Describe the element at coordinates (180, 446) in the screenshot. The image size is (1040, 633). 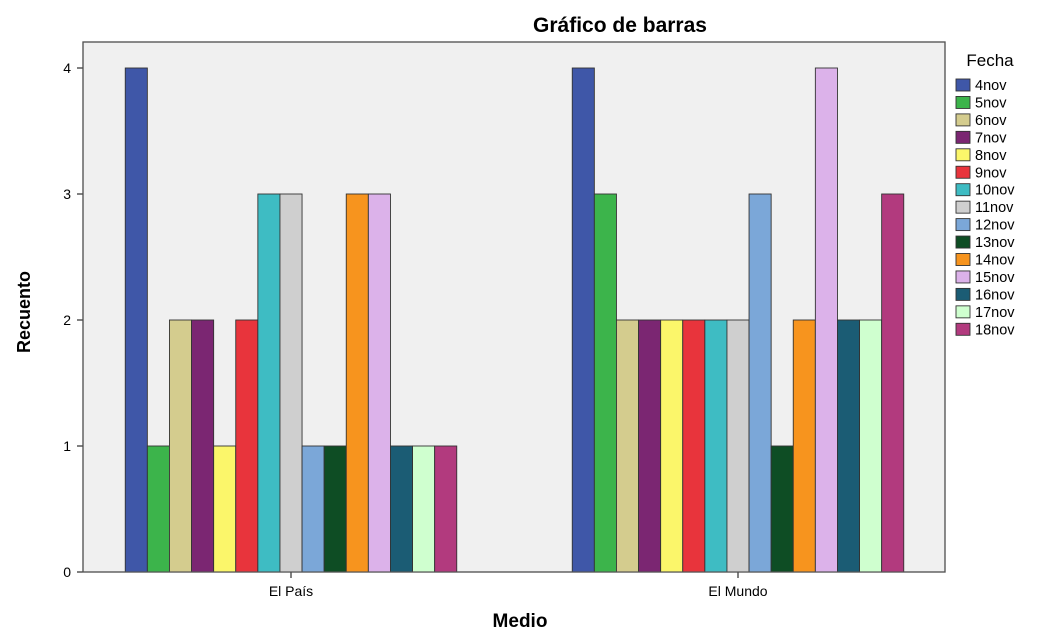
I see `bar-6nov-el-pais` at that location.